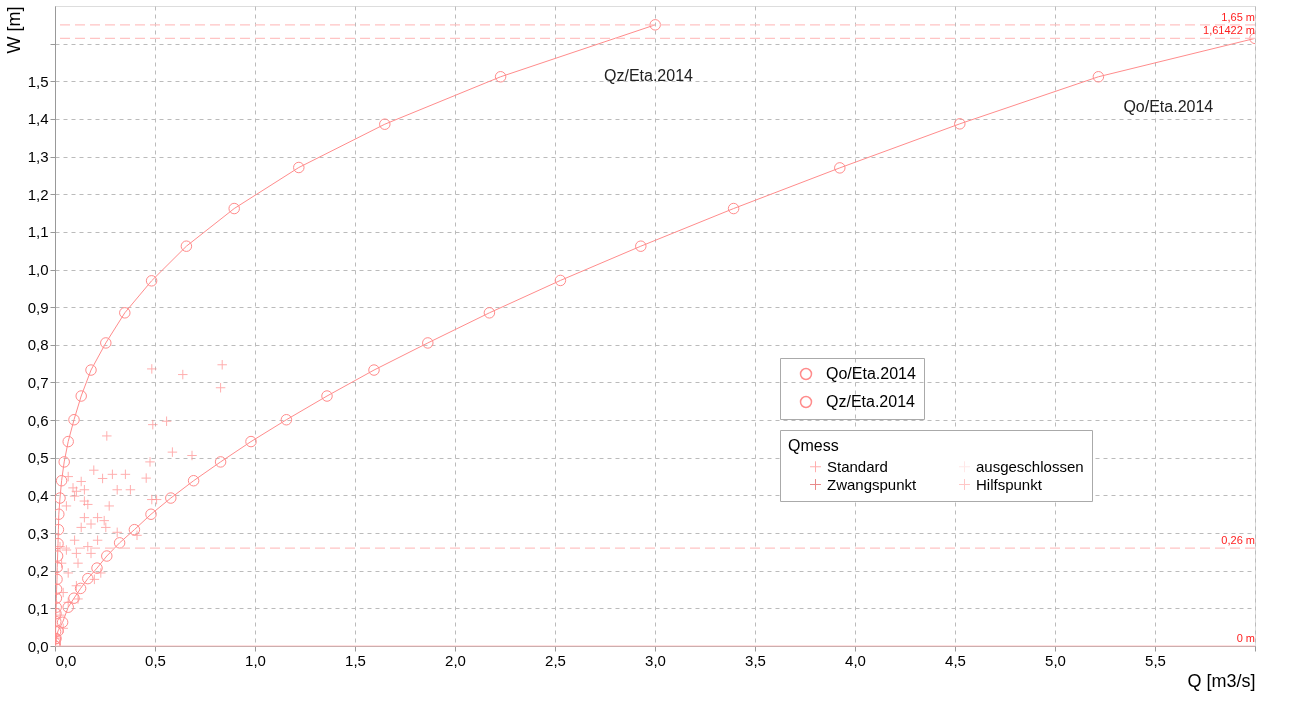  What do you see at coordinates (1238, 540) in the screenshot?
I see `ref-line-label: 0,26 m` at bounding box center [1238, 540].